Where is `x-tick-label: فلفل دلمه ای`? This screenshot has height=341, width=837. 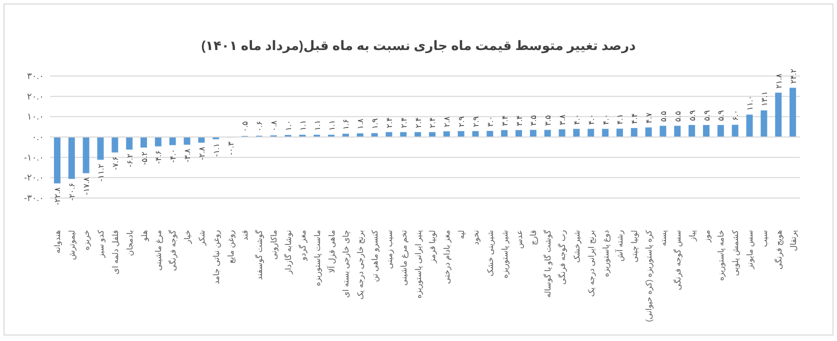 x-tick-label: فلفل دلمه ای is located at coordinates (115, 252).